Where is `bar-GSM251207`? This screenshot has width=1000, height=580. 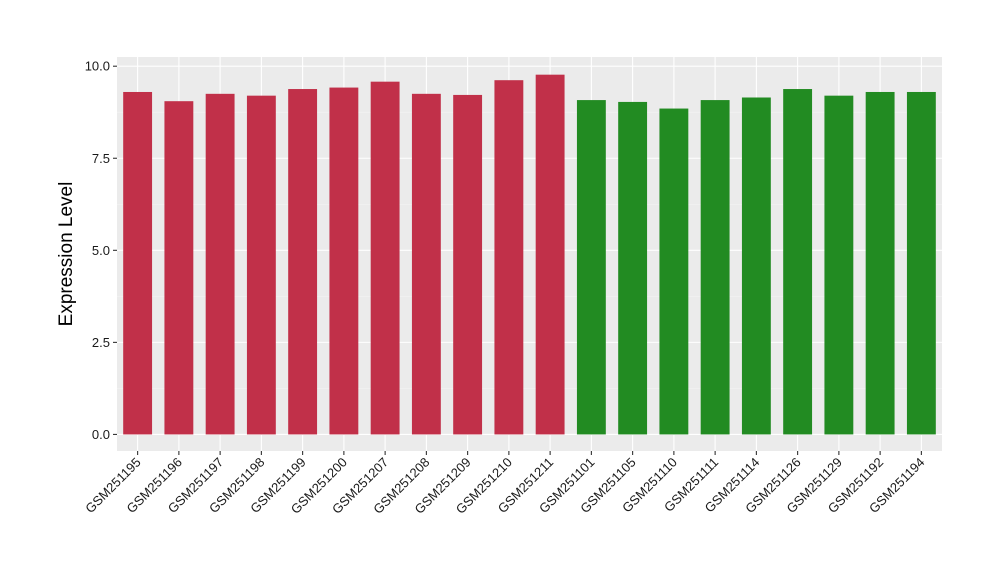
bar-GSM251207 is located at coordinates (385, 258).